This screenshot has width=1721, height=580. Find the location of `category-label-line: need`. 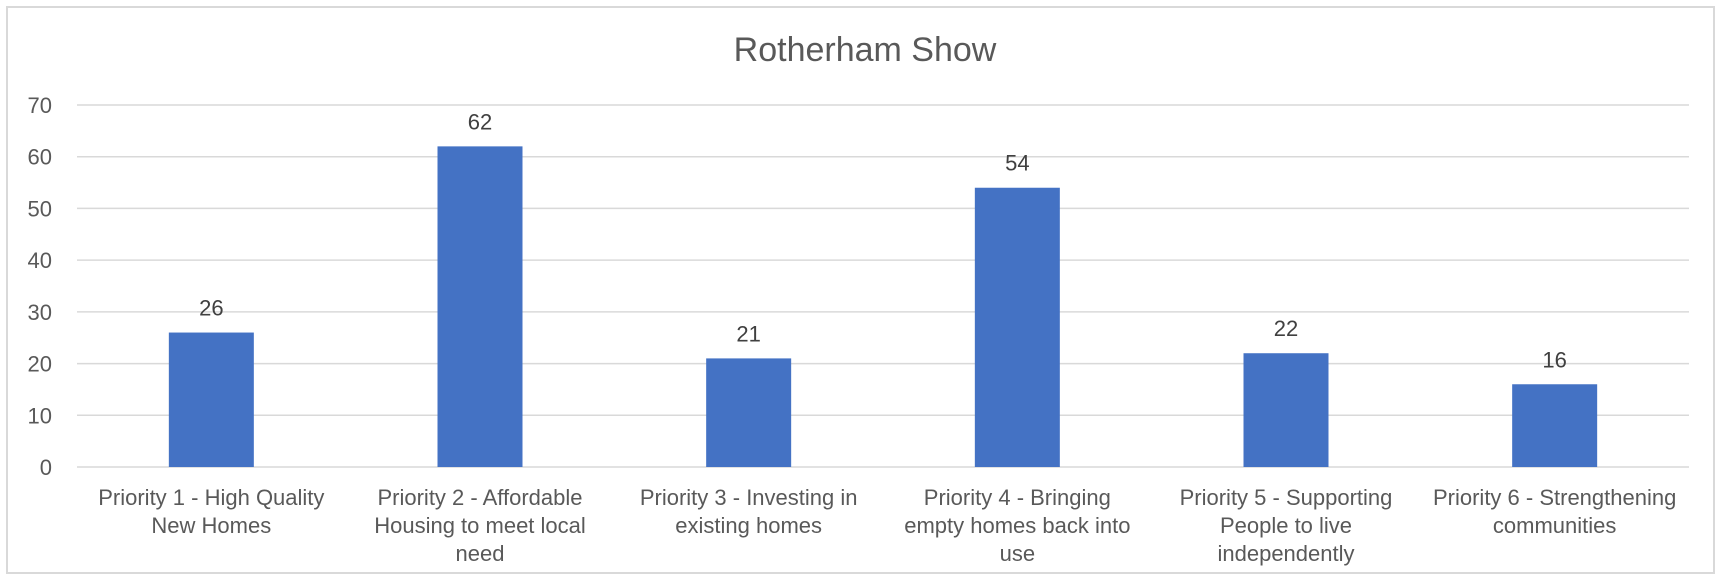

category-label-line: need is located at coordinates (480, 553).